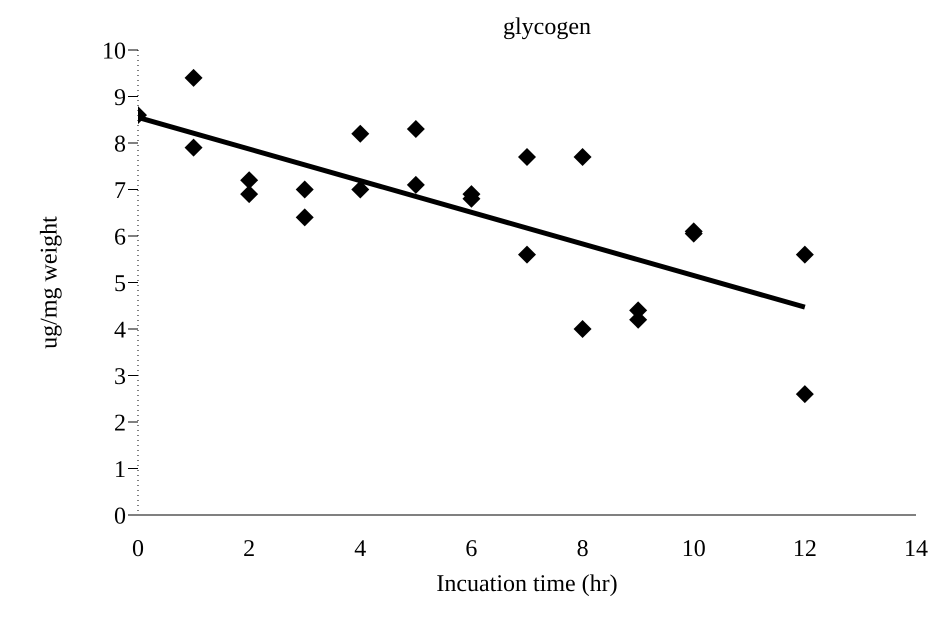 Image resolution: width=944 pixels, height=623 pixels. What do you see at coordinates (120, 237) in the screenshot?
I see `y-tick-label: 6` at bounding box center [120, 237].